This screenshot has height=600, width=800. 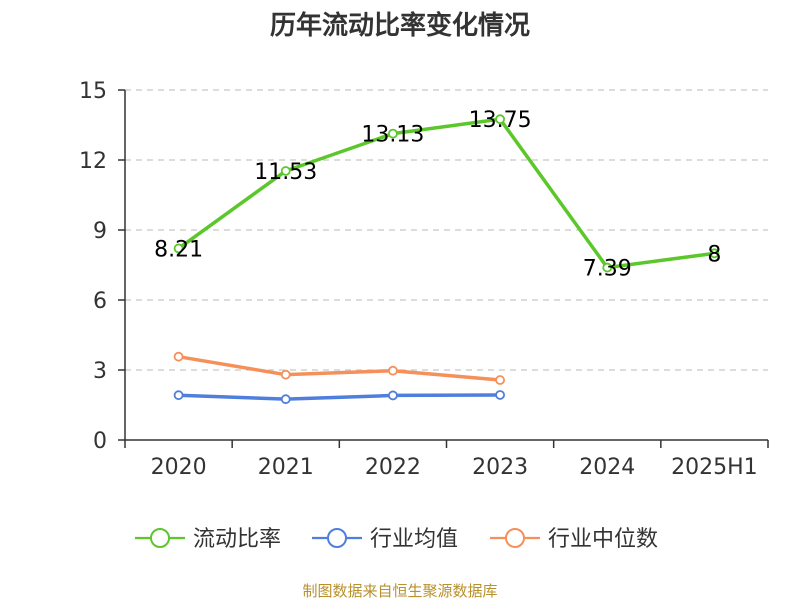 What do you see at coordinates (179, 467) in the screenshot?
I see `x-tick-label: 2020` at bounding box center [179, 467].